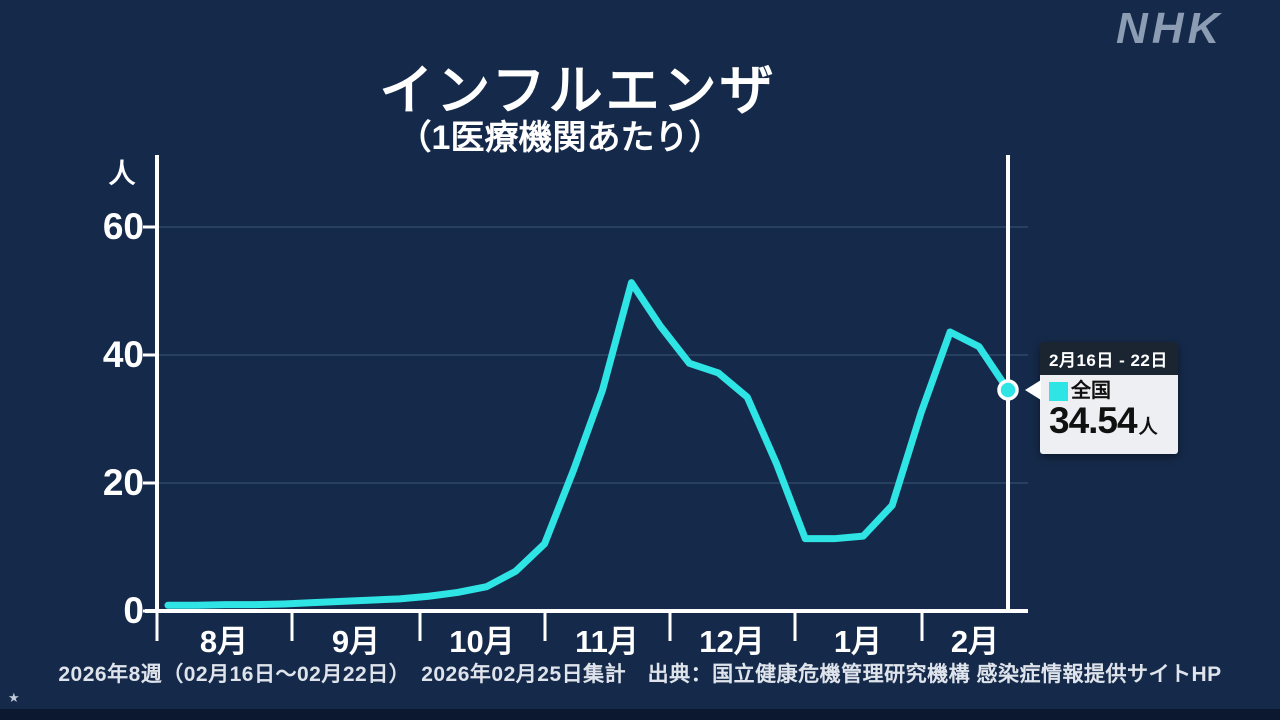  What do you see at coordinates (1093, 420) in the screenshot?
I see `tooltip-value: 34.54` at bounding box center [1093, 420].